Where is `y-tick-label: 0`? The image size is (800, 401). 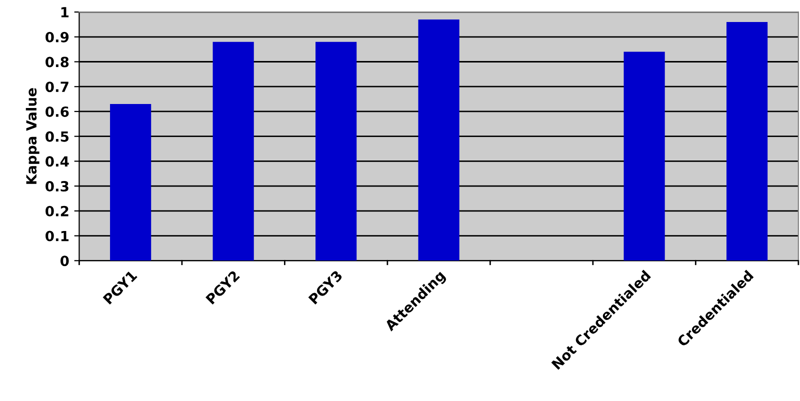
y-tick-label: 0 is located at coordinates (64, 261).